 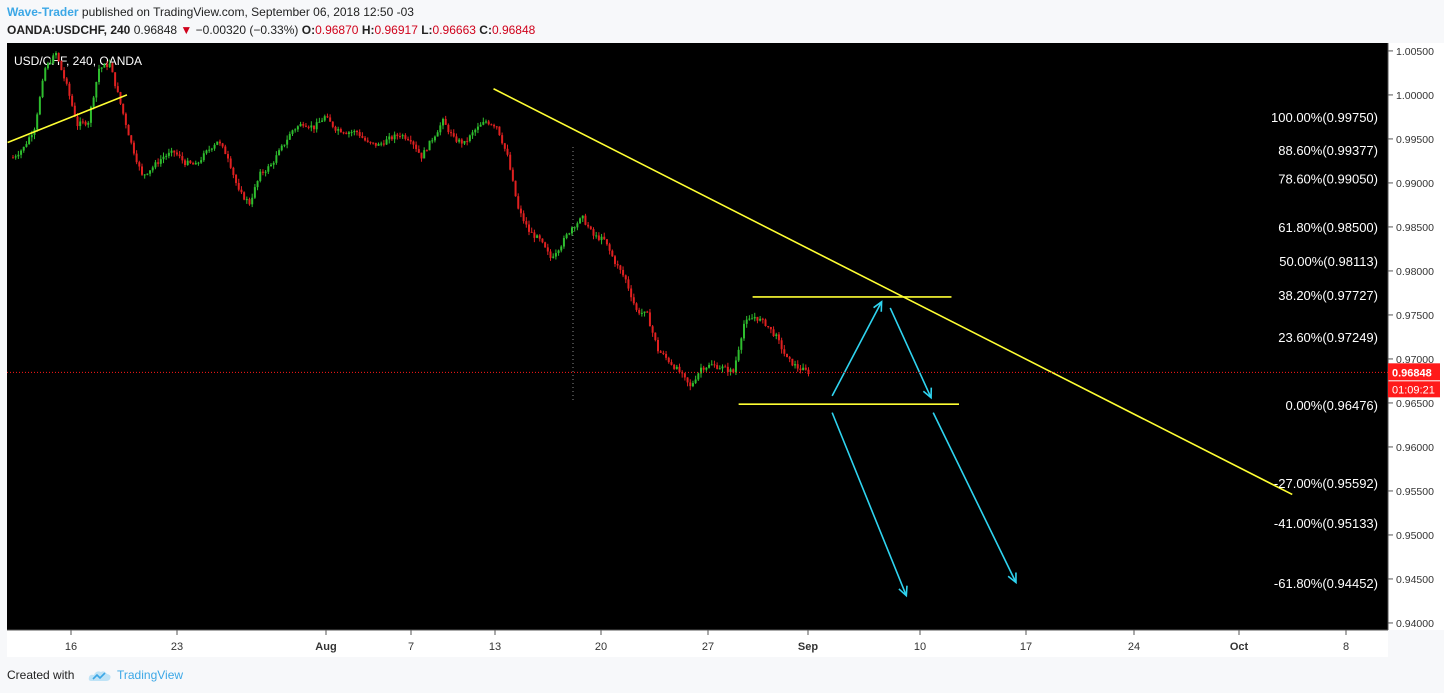 What do you see at coordinates (1239, 647) in the screenshot?
I see `x-tick-label: Oct` at bounding box center [1239, 647].